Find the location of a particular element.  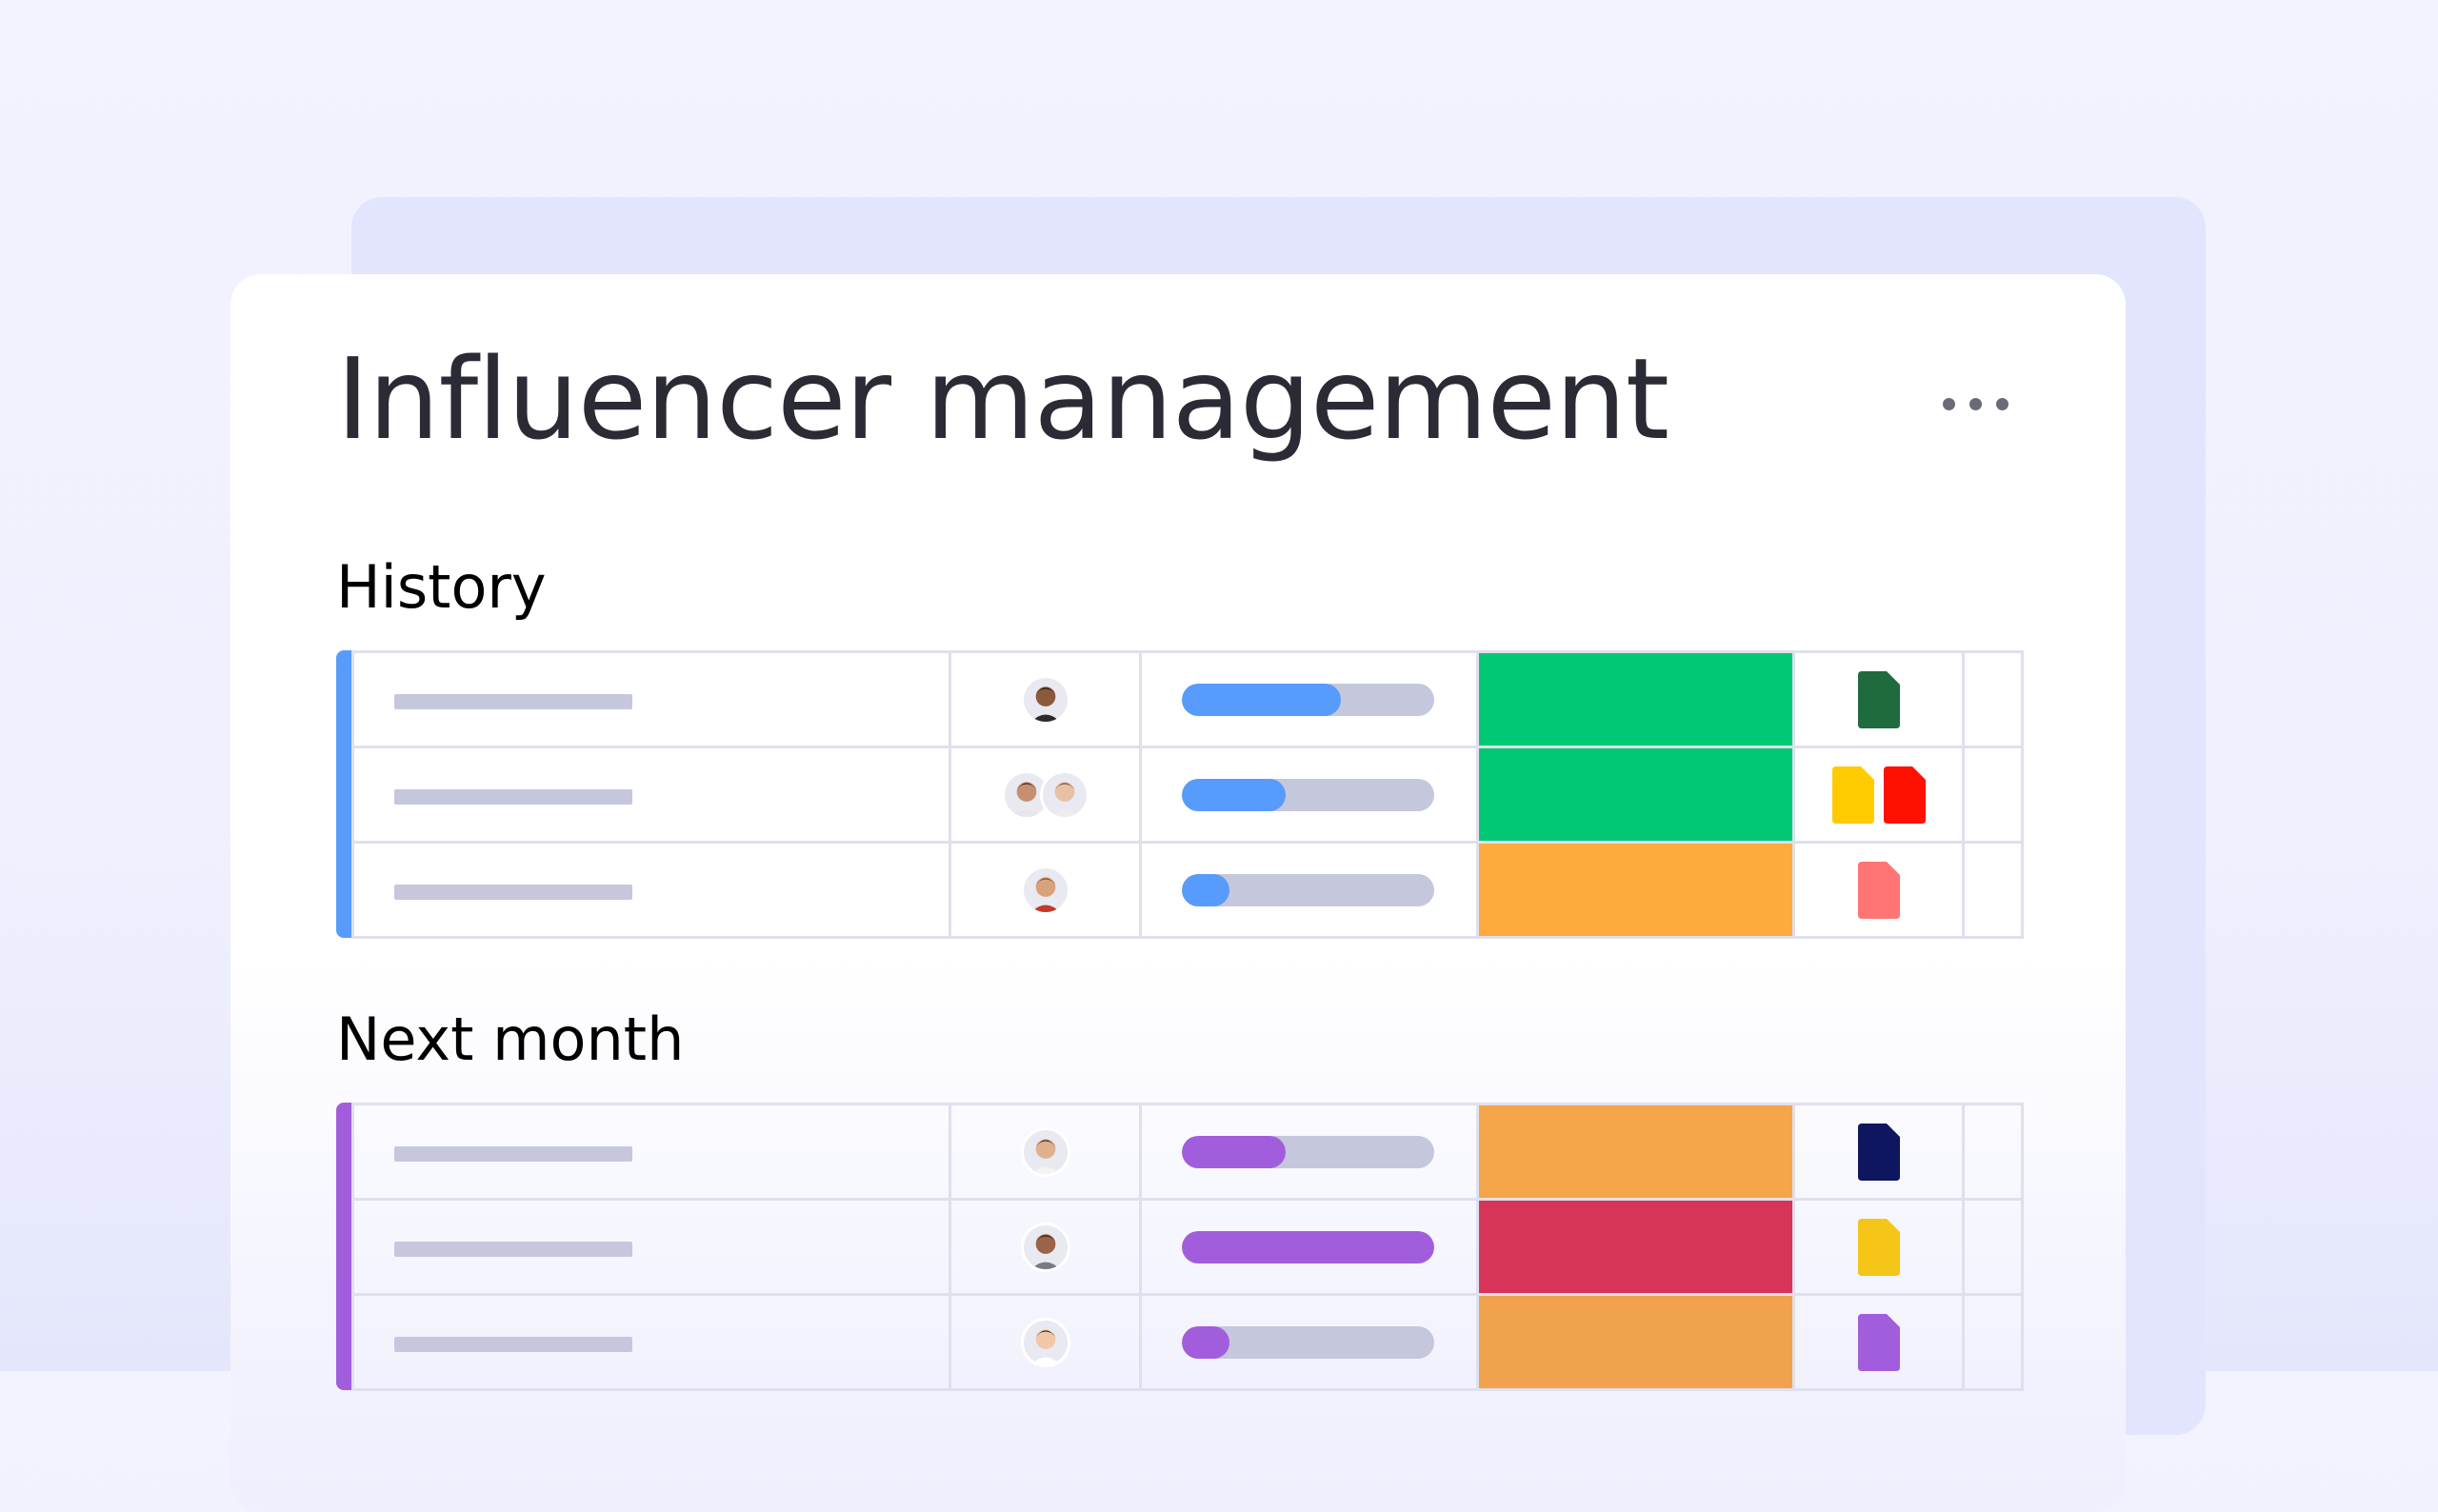

group-history is located at coordinates (1180, 794).